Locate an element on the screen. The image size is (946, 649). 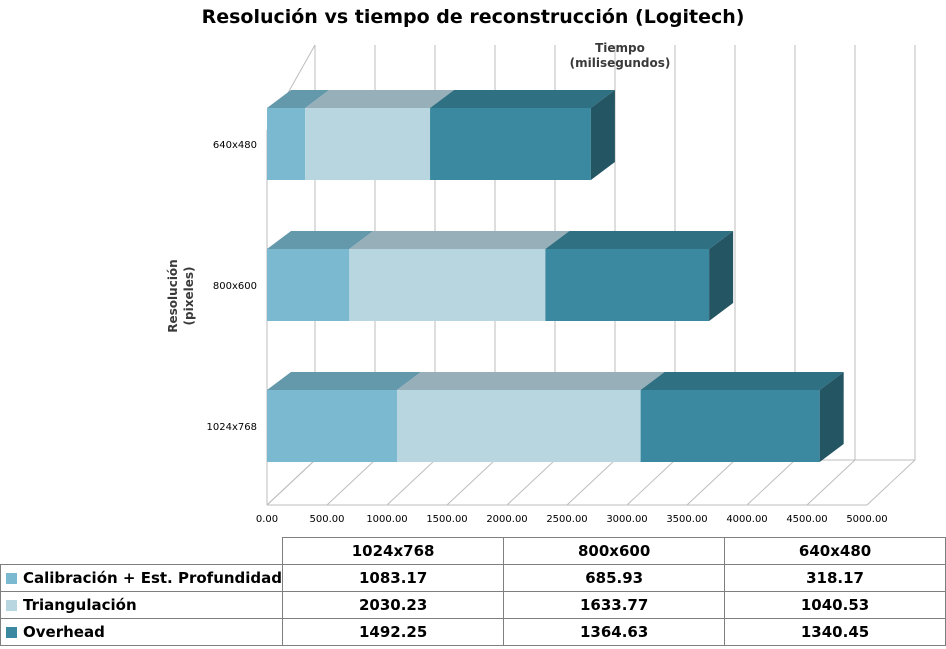
table-header-cell: 640x480 is located at coordinates (835, 551).